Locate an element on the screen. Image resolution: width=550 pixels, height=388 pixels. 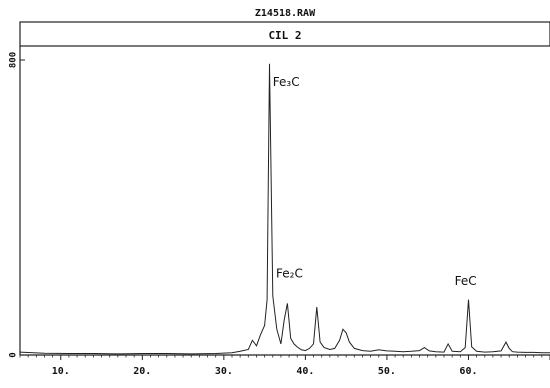
title-bar is located at coordinates (284, 34).